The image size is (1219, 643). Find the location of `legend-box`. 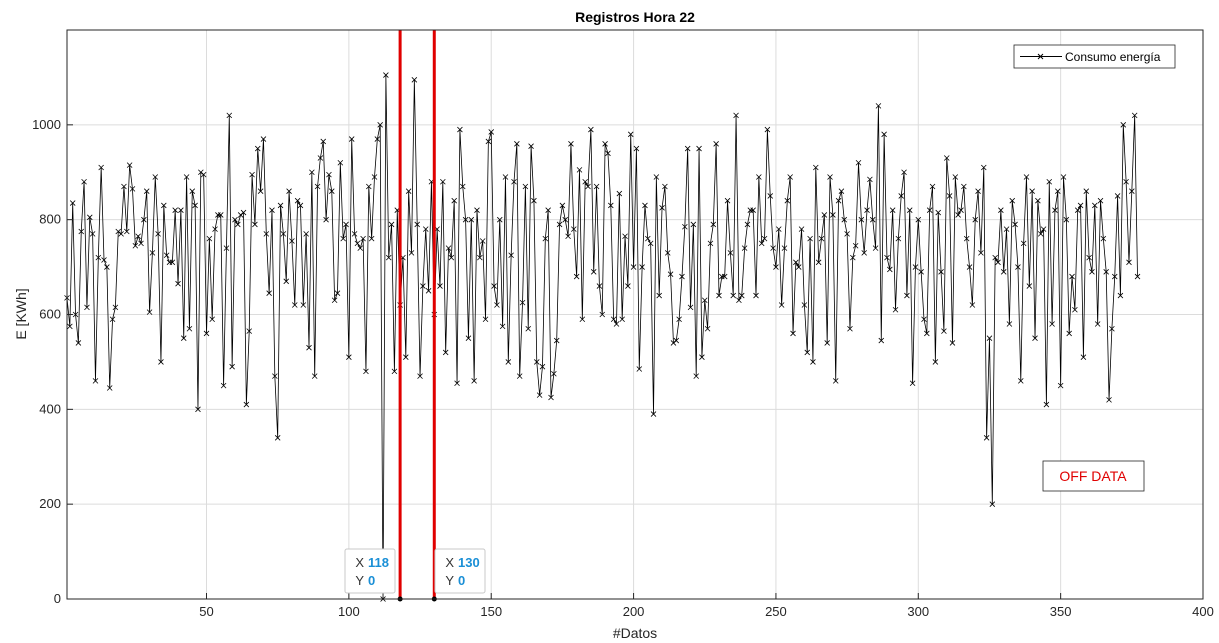

legend-box is located at coordinates (1094, 56).